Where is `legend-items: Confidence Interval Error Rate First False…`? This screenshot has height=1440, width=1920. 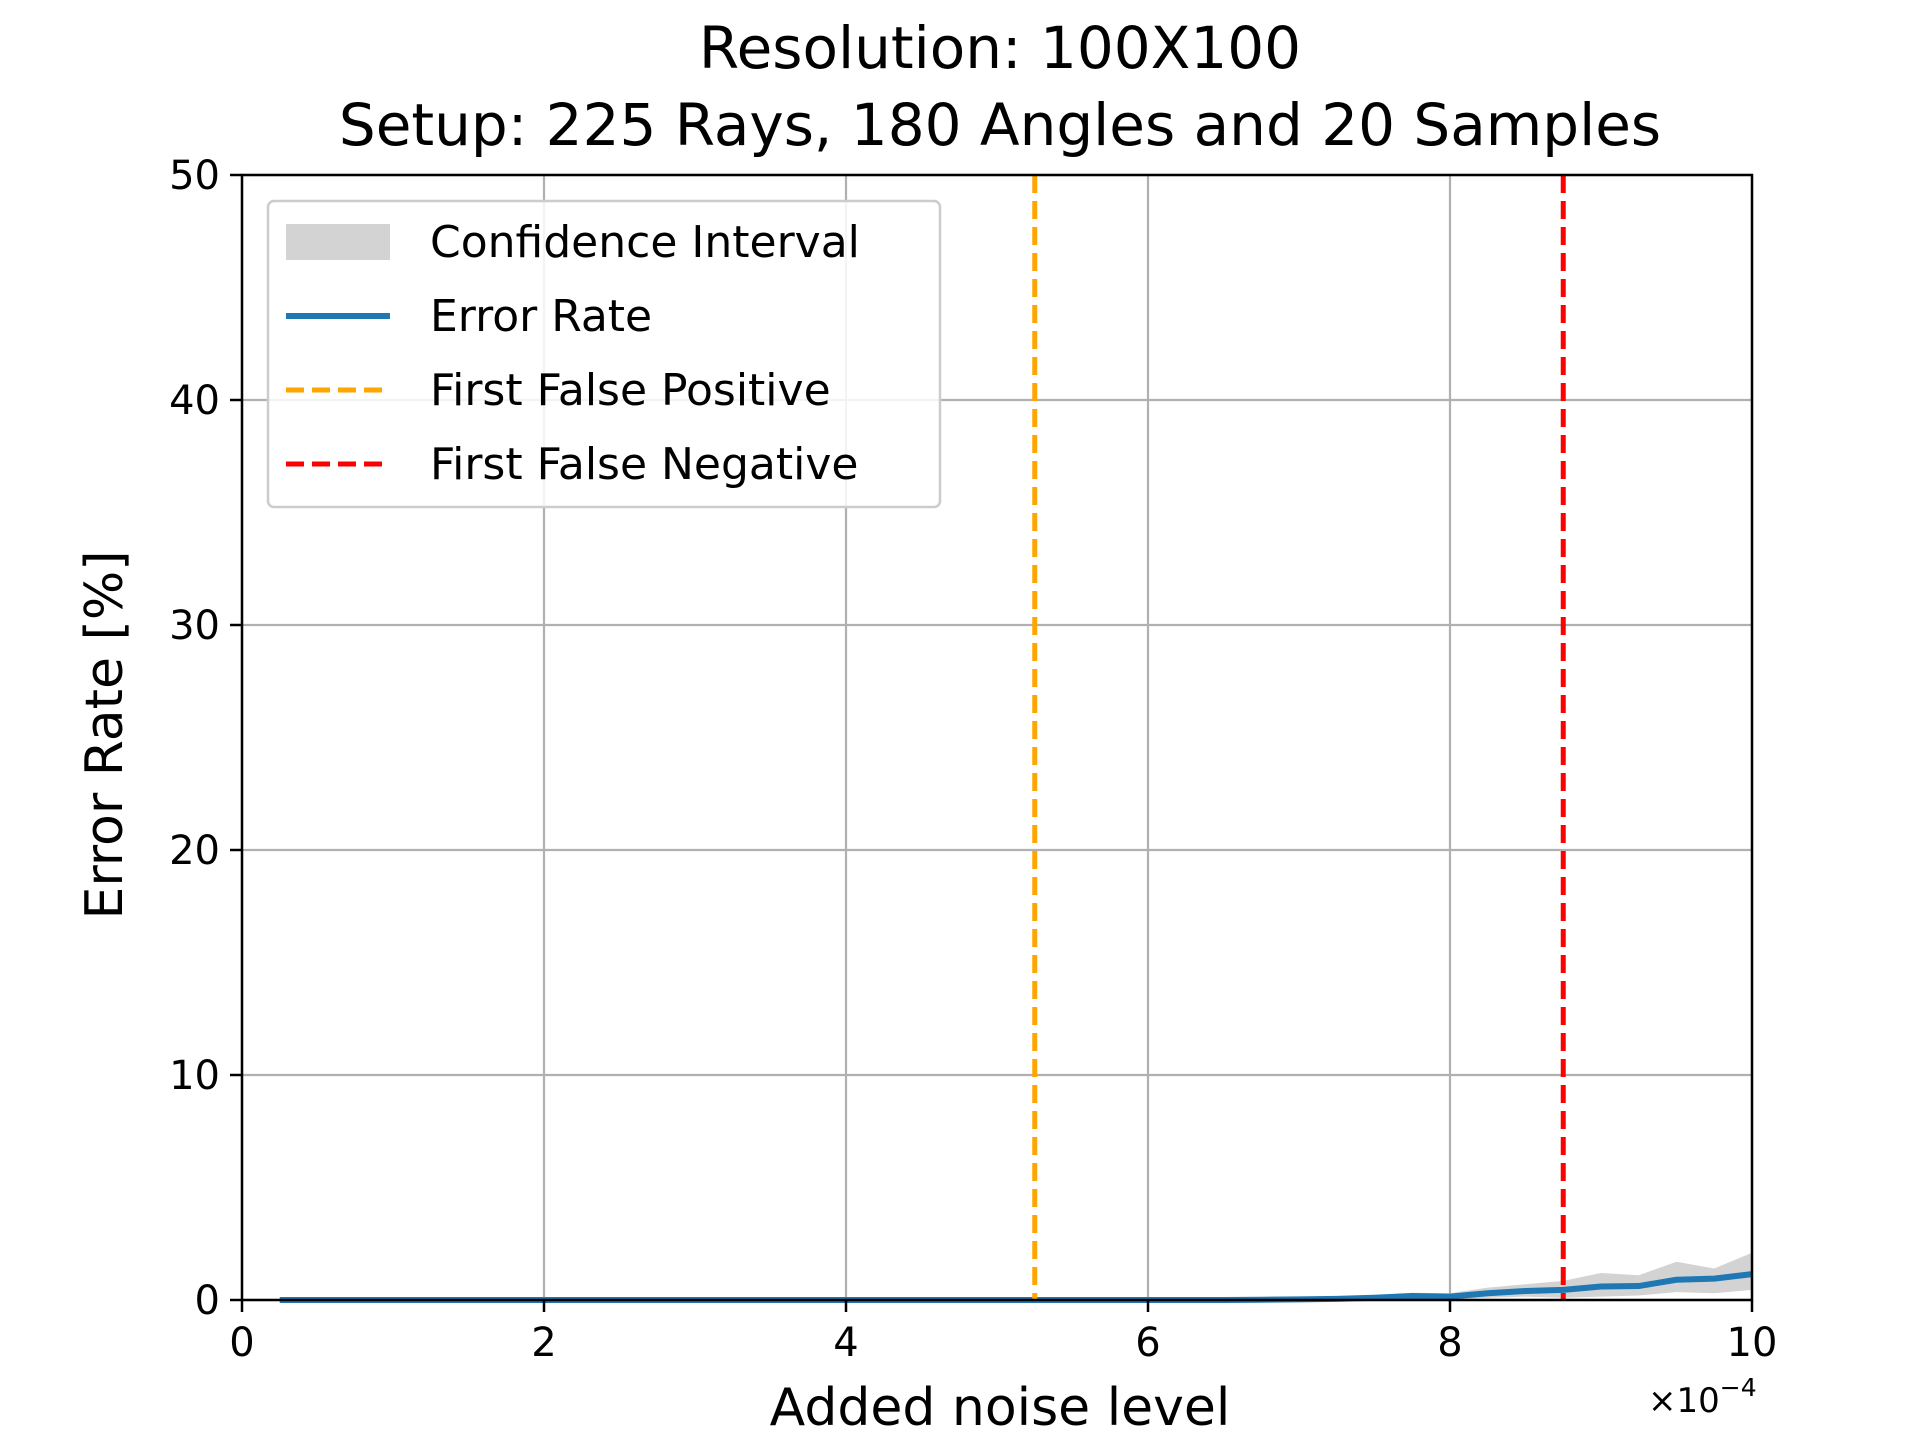
legend-items: Confidence Interval Error Rate First False… is located at coordinates (573, 353).